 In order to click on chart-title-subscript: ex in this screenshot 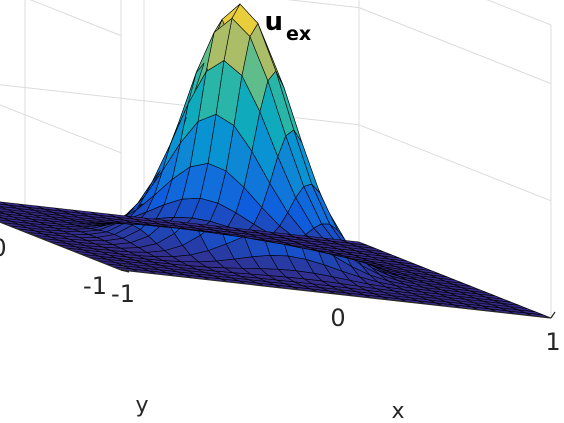, I will do `click(298, 34)`.